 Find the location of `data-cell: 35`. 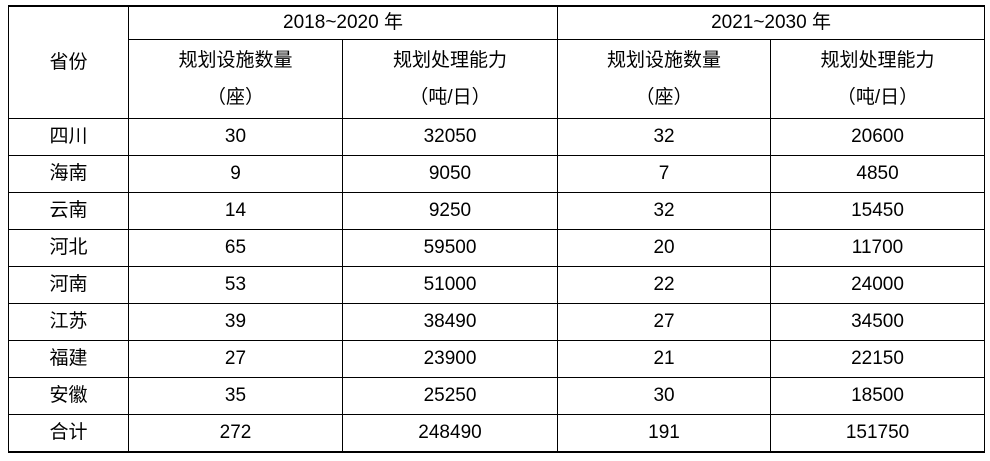

data-cell: 35 is located at coordinates (235, 396).